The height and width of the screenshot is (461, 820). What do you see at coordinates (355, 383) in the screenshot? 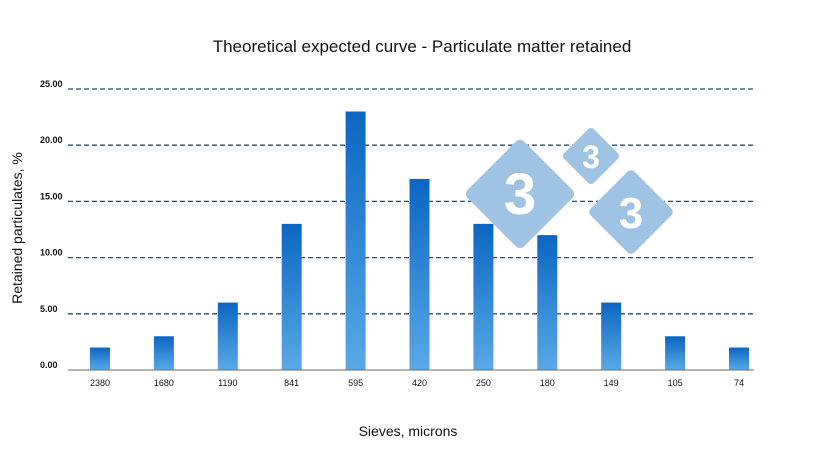
I see `x-tick-label: 595` at bounding box center [355, 383].